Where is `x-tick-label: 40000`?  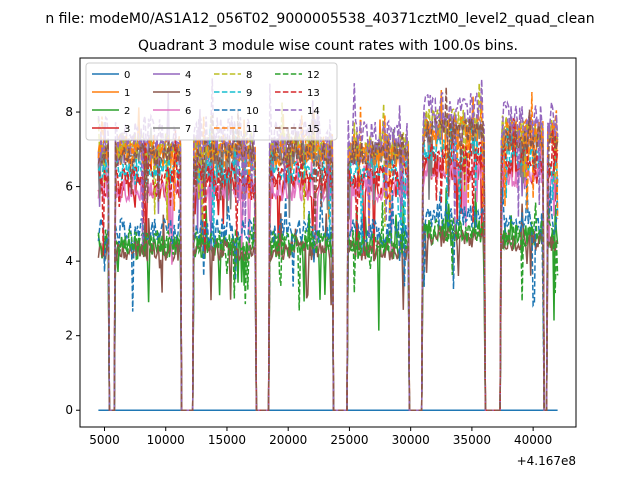
x-tick-label: 40000 is located at coordinates (533, 440).